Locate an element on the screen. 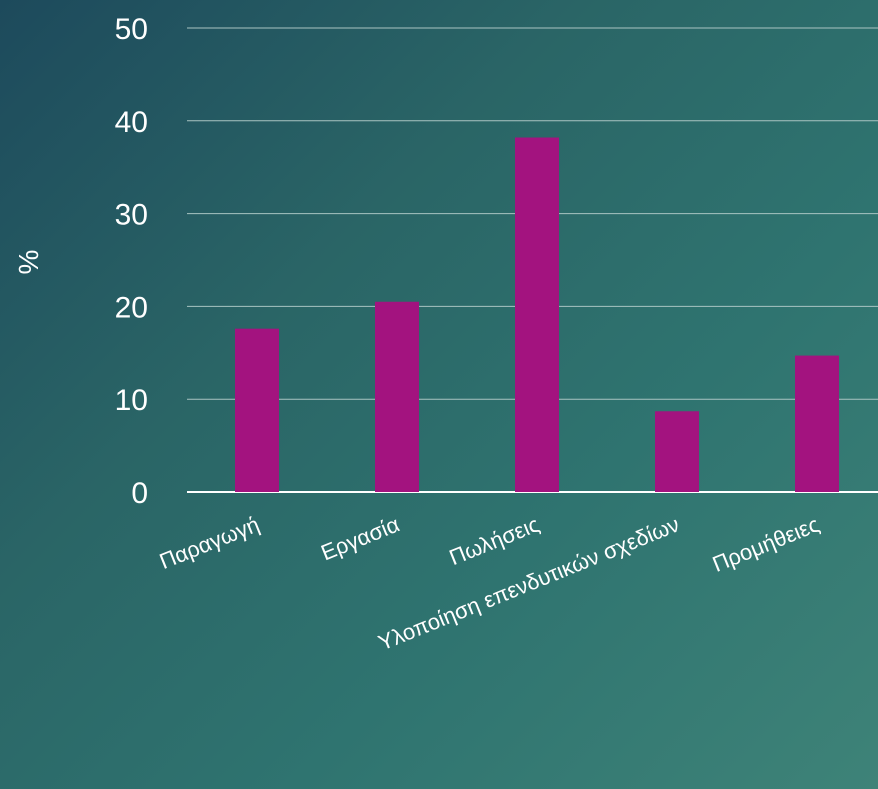 Image resolution: width=878 pixels, height=789 pixels. y-tick-label: 20 is located at coordinates (131, 307).